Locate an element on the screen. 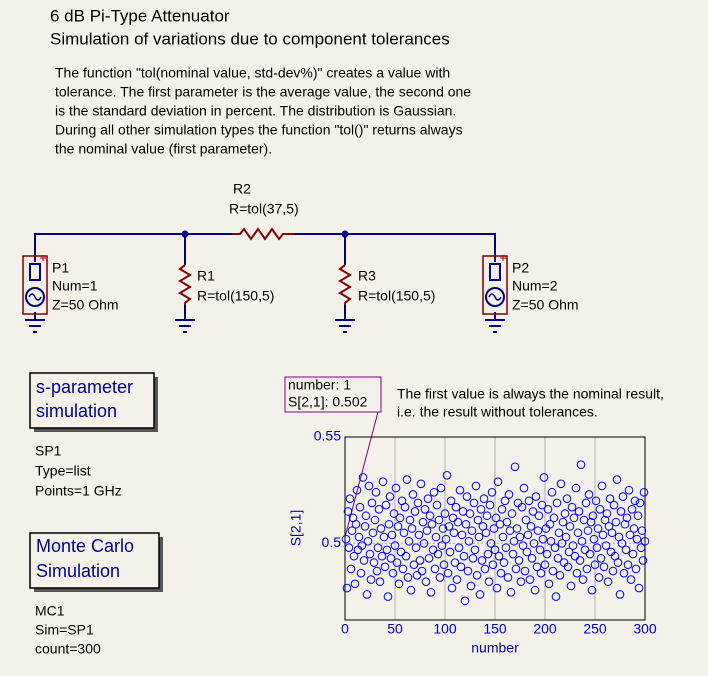  marker-box is located at coordinates (333, 394).